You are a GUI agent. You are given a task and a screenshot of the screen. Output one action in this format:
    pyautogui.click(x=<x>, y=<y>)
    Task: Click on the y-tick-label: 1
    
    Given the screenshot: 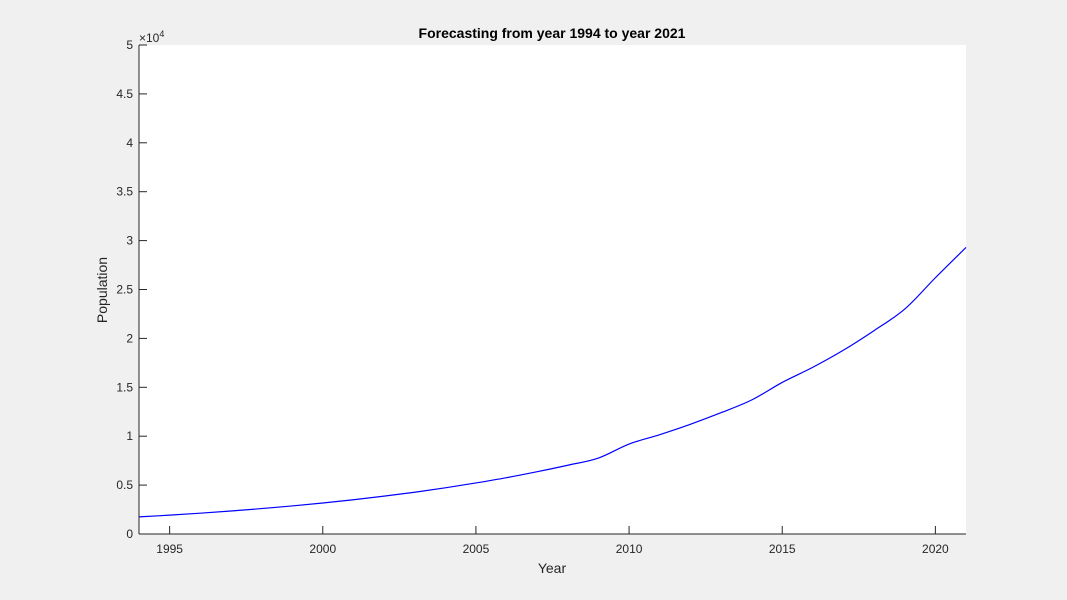 What is the action you would take?
    pyautogui.click(x=129, y=436)
    